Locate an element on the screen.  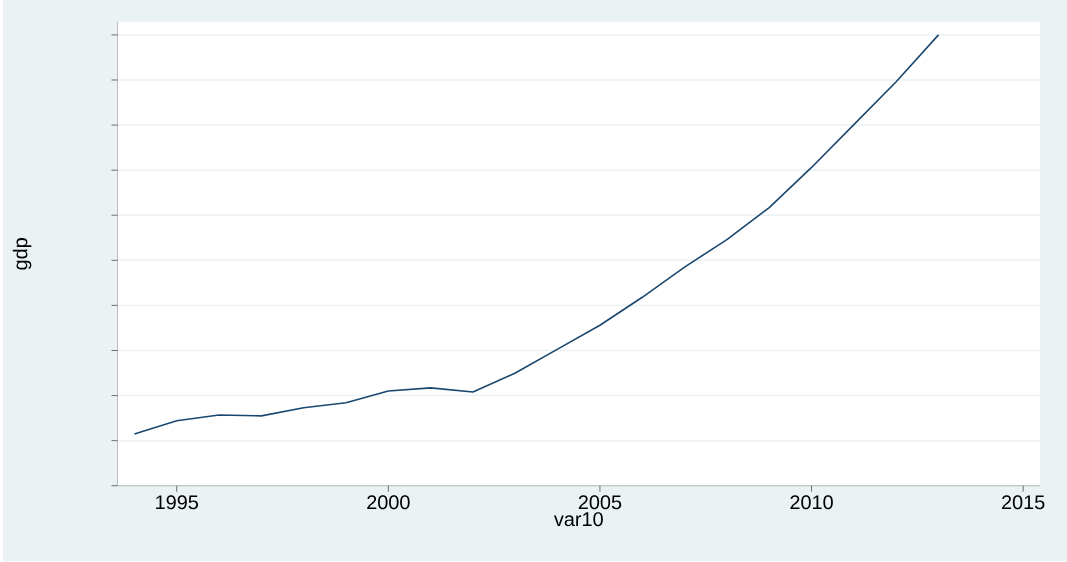
x-tick-label: 2015 is located at coordinates (1023, 502).